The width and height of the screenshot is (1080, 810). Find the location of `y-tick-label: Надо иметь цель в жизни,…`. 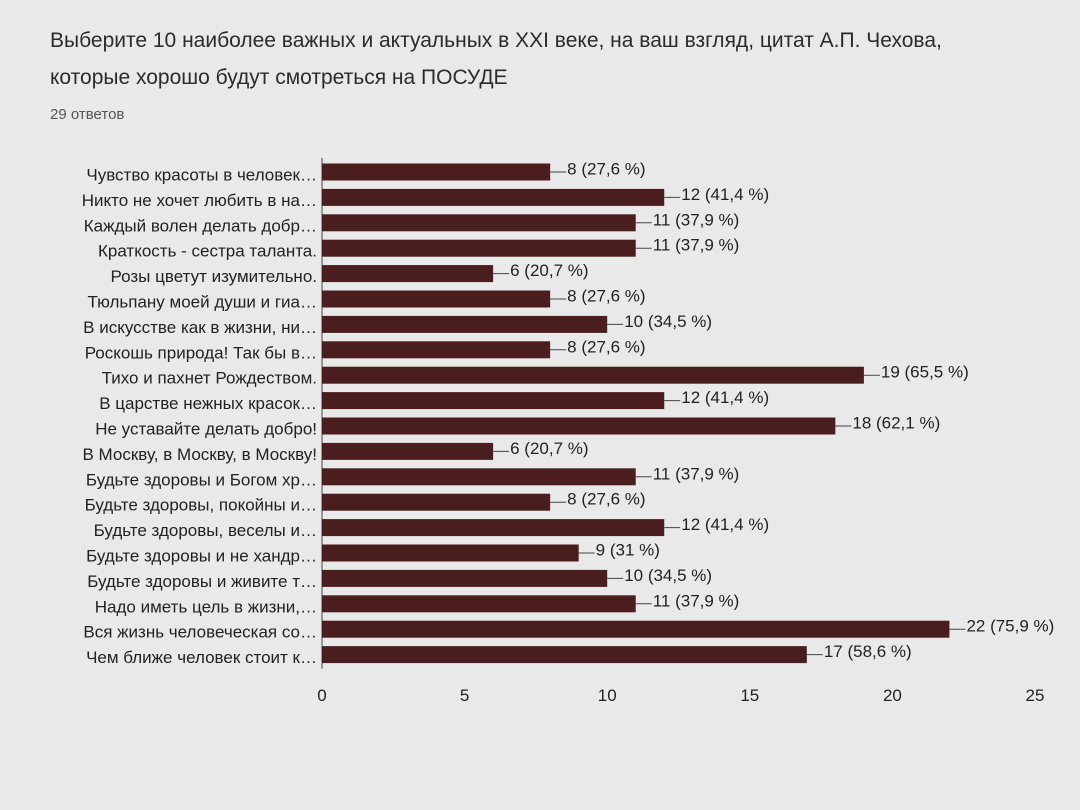

y-tick-label: Надо иметь цель в жизни,… is located at coordinates (206, 606).